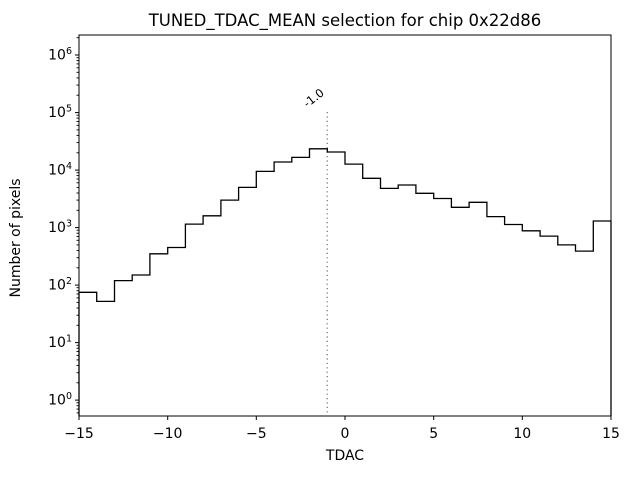 The height and width of the screenshot is (480, 640). I want to click on y-axis-label: Number of pixels, so click(16, 237).